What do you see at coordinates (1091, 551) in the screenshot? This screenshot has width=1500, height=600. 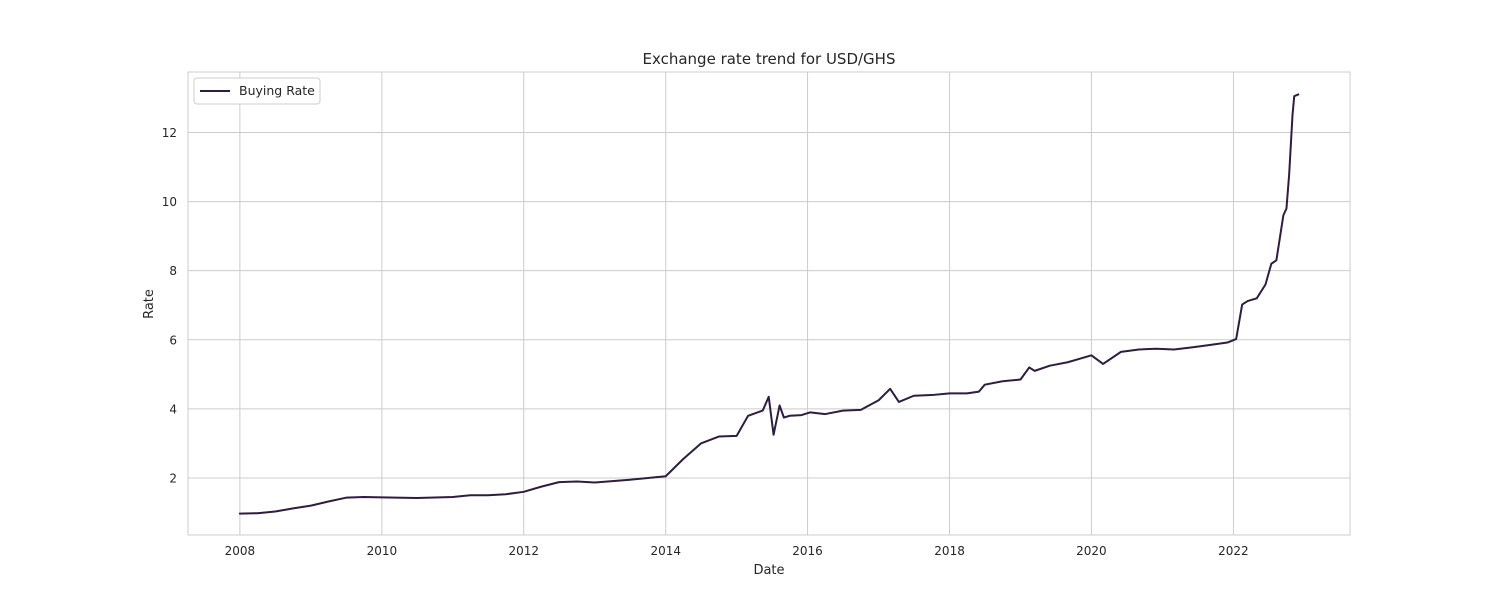 I see `x-tick-label: 2020` at bounding box center [1091, 551].